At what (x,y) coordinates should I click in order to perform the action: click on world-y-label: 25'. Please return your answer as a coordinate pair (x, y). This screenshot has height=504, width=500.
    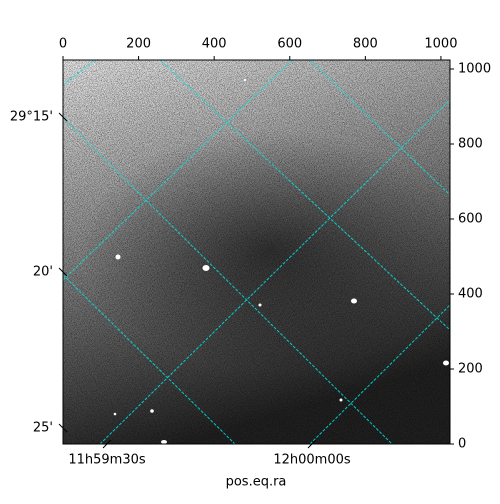
    Looking at the image, I should click on (43, 428).